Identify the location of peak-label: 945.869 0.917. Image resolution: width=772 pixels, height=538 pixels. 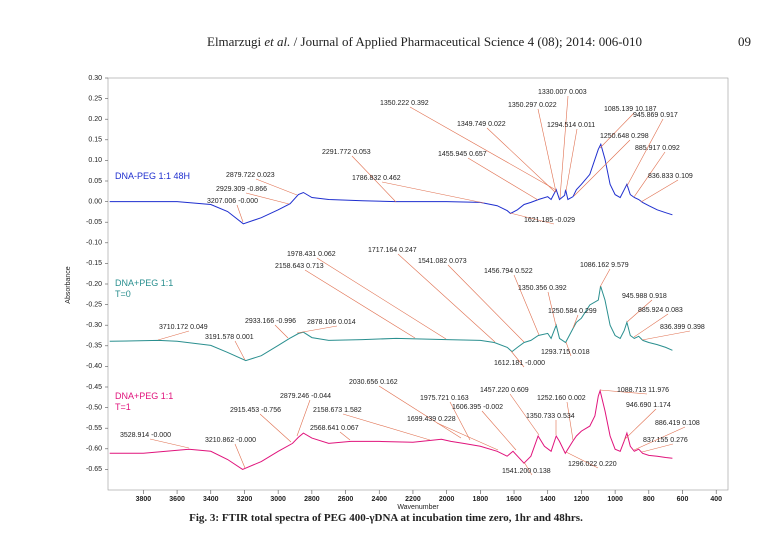
(655, 115).